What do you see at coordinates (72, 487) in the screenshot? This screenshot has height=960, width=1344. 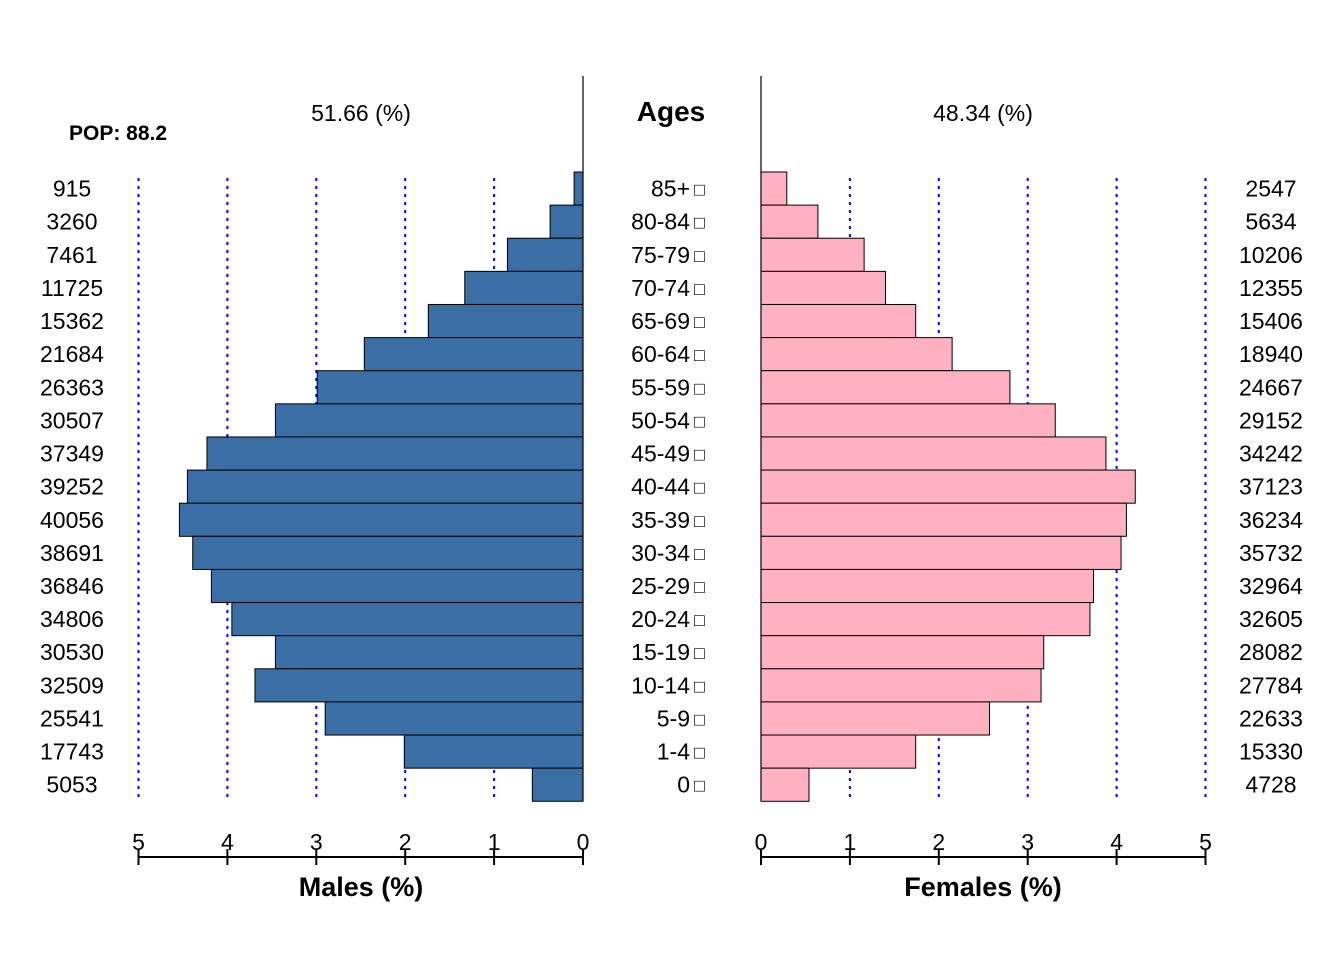 I see `male-count-label: 39252` at bounding box center [72, 487].